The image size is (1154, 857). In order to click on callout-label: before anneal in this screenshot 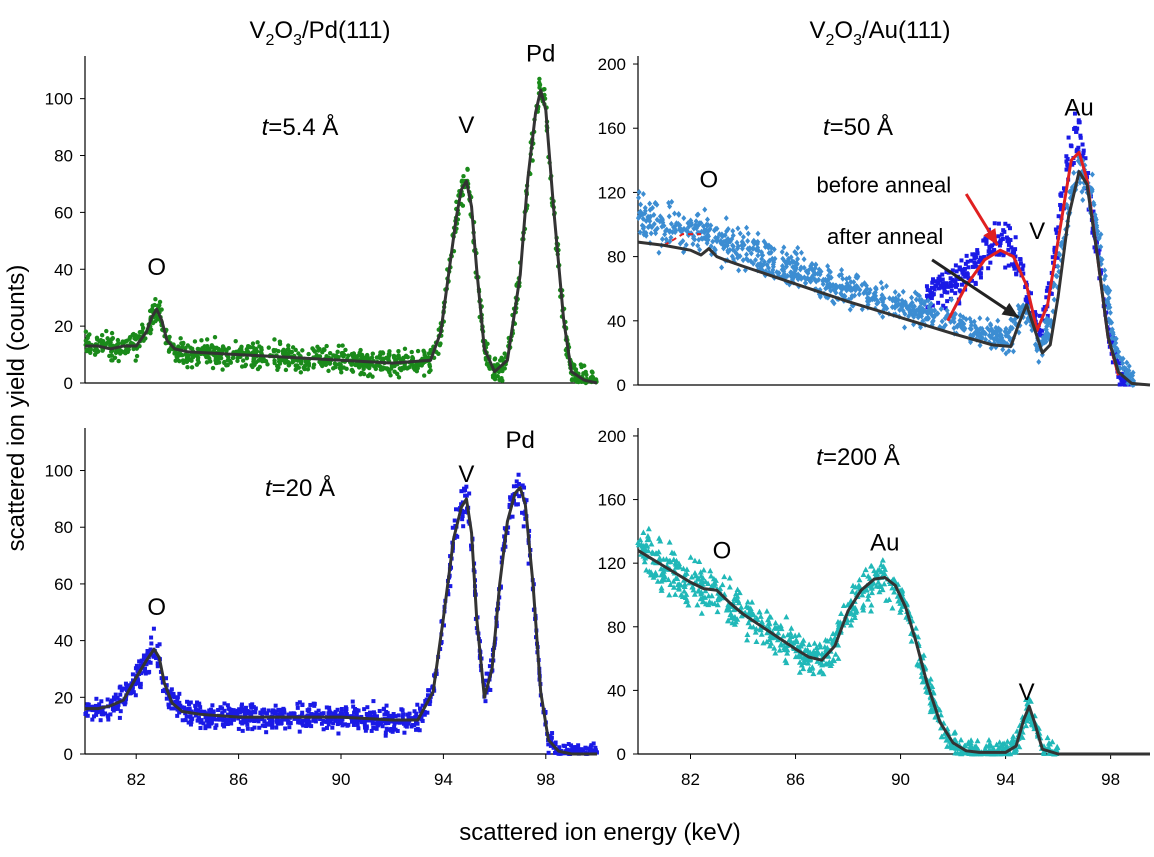, I will do `click(884, 184)`.